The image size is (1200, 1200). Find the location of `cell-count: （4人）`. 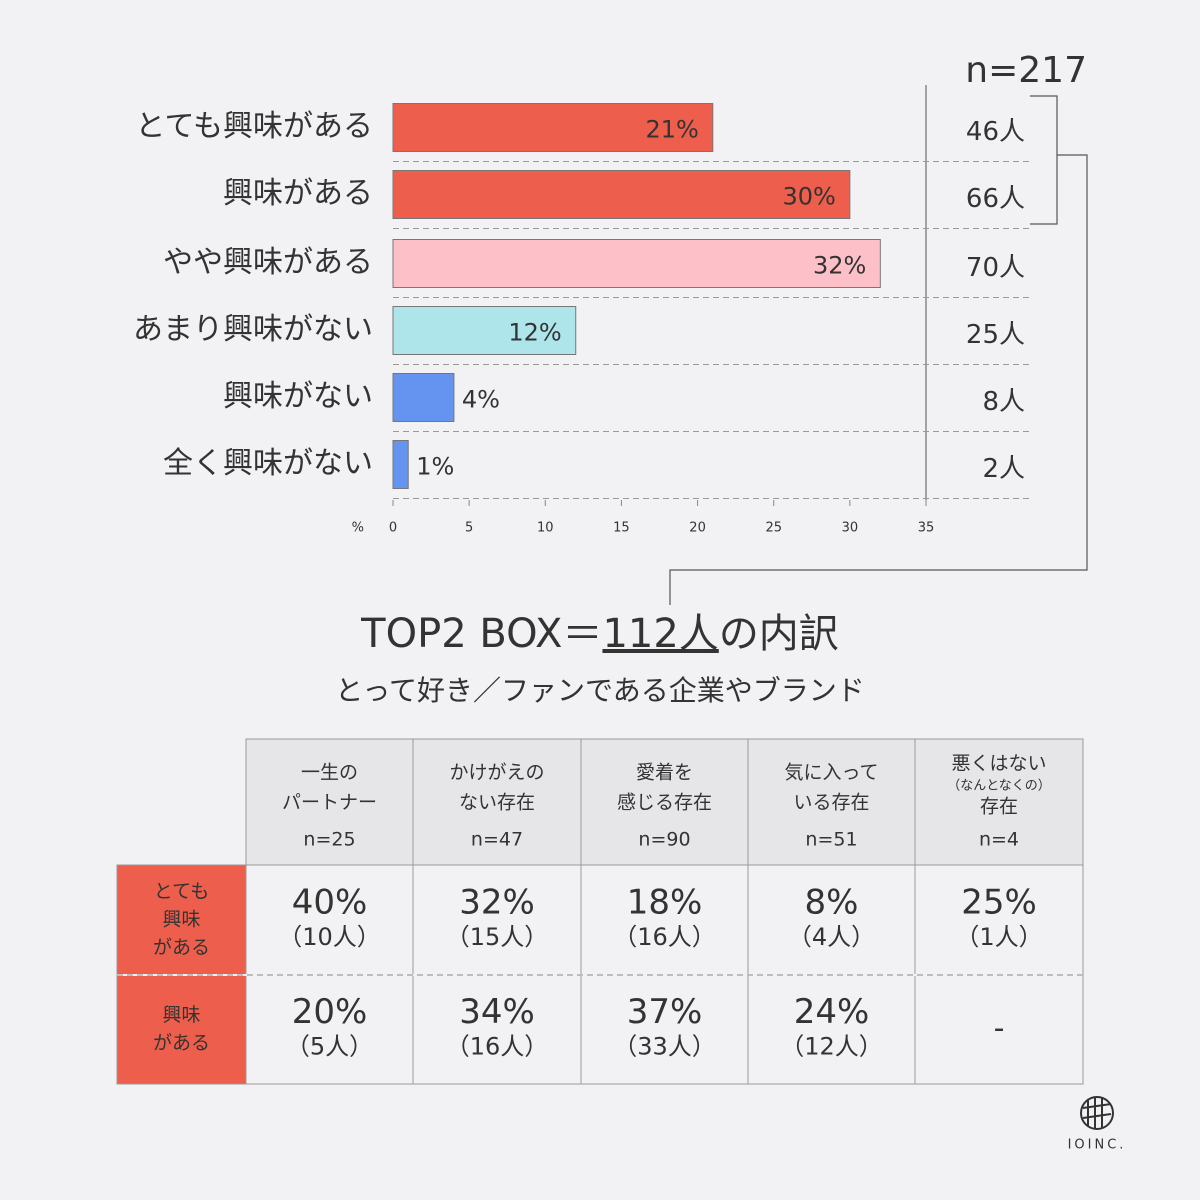

cell-count: （4人） is located at coordinates (831, 937).